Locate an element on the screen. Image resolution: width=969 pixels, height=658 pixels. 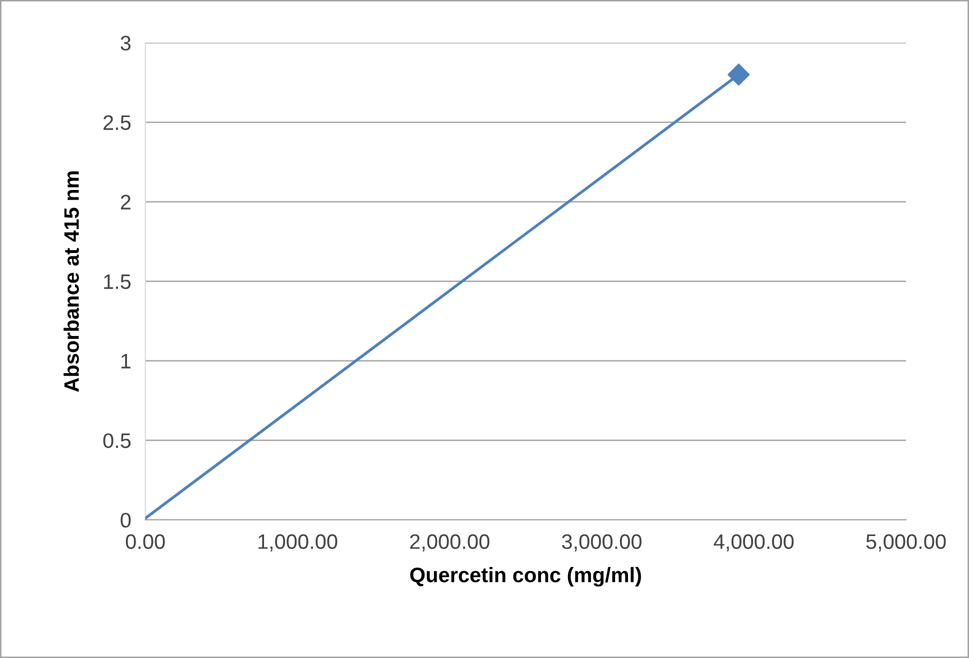
x-tick-label: 5,000.00 is located at coordinates (906, 543).